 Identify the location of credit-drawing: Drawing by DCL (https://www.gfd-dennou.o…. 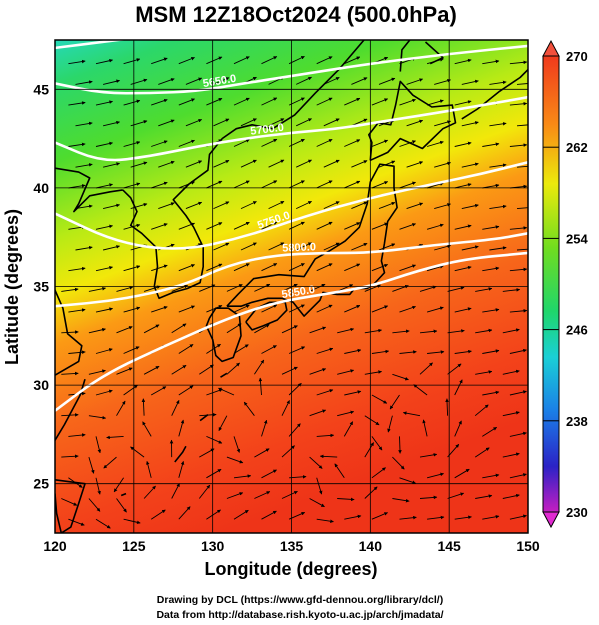
(300, 600).